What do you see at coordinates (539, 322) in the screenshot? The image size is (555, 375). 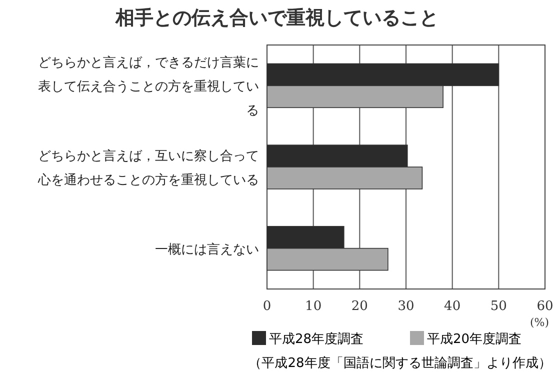 I see `x-axis-title: (%)` at bounding box center [539, 322].